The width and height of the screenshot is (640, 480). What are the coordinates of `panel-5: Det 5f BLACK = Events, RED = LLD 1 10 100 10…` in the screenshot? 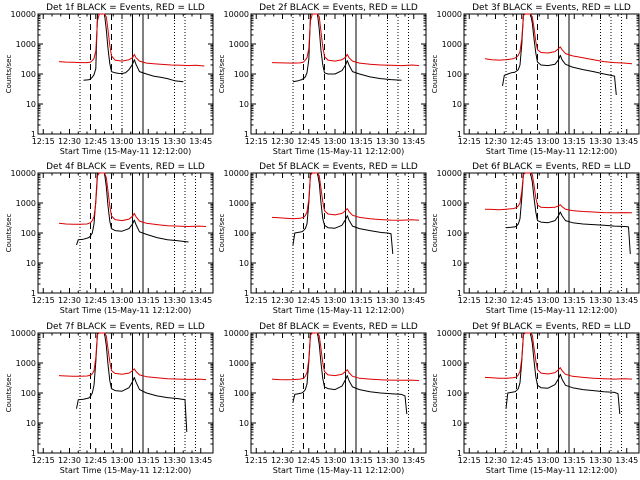 It's located at (322, 238).